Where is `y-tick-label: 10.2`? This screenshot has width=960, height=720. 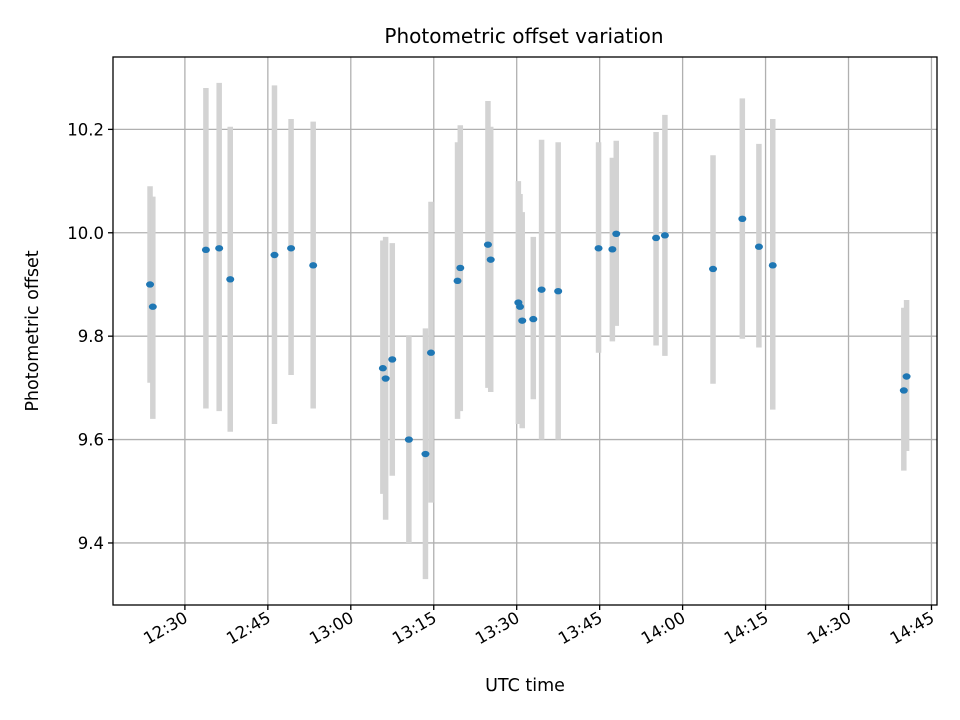
y-tick-label: 10.2 is located at coordinates (85, 129).